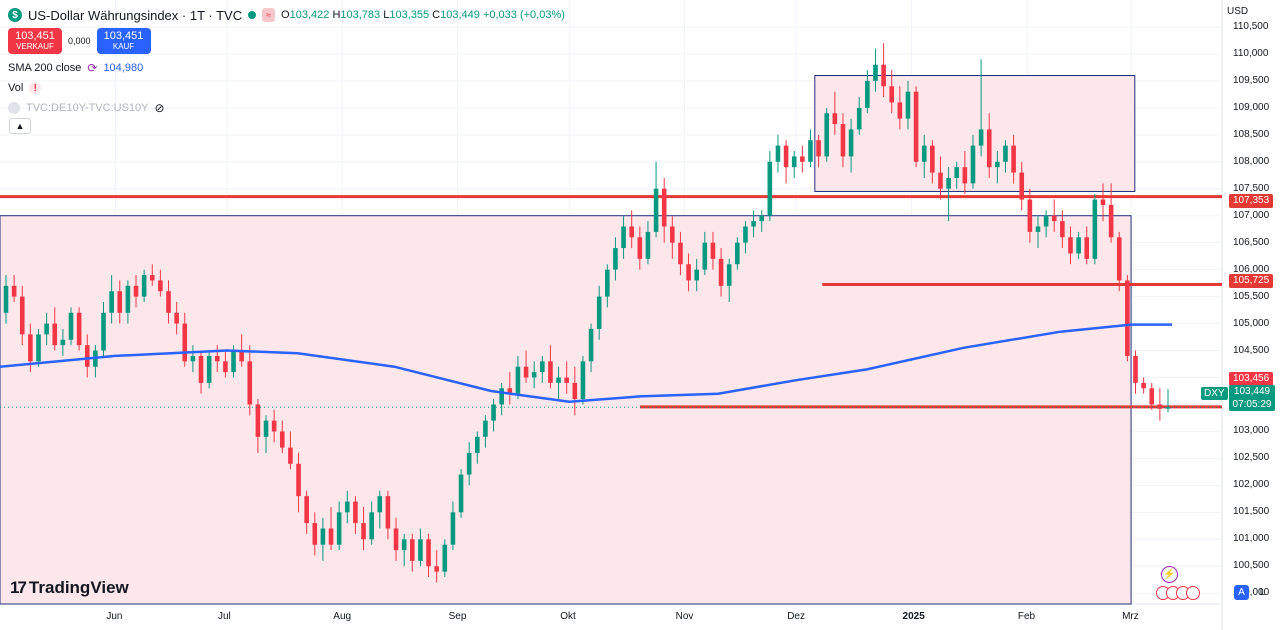  Describe the element at coordinates (286, 88) in the screenshot. I see `indicator-volume: Vol !` at that location.